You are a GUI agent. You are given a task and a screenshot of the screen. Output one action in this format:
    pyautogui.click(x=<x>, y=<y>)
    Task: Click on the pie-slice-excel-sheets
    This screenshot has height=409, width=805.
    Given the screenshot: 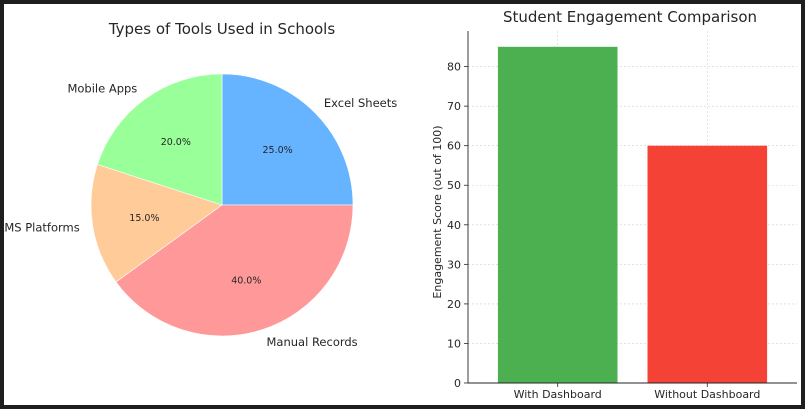 What is the action you would take?
    pyautogui.click(x=287, y=139)
    